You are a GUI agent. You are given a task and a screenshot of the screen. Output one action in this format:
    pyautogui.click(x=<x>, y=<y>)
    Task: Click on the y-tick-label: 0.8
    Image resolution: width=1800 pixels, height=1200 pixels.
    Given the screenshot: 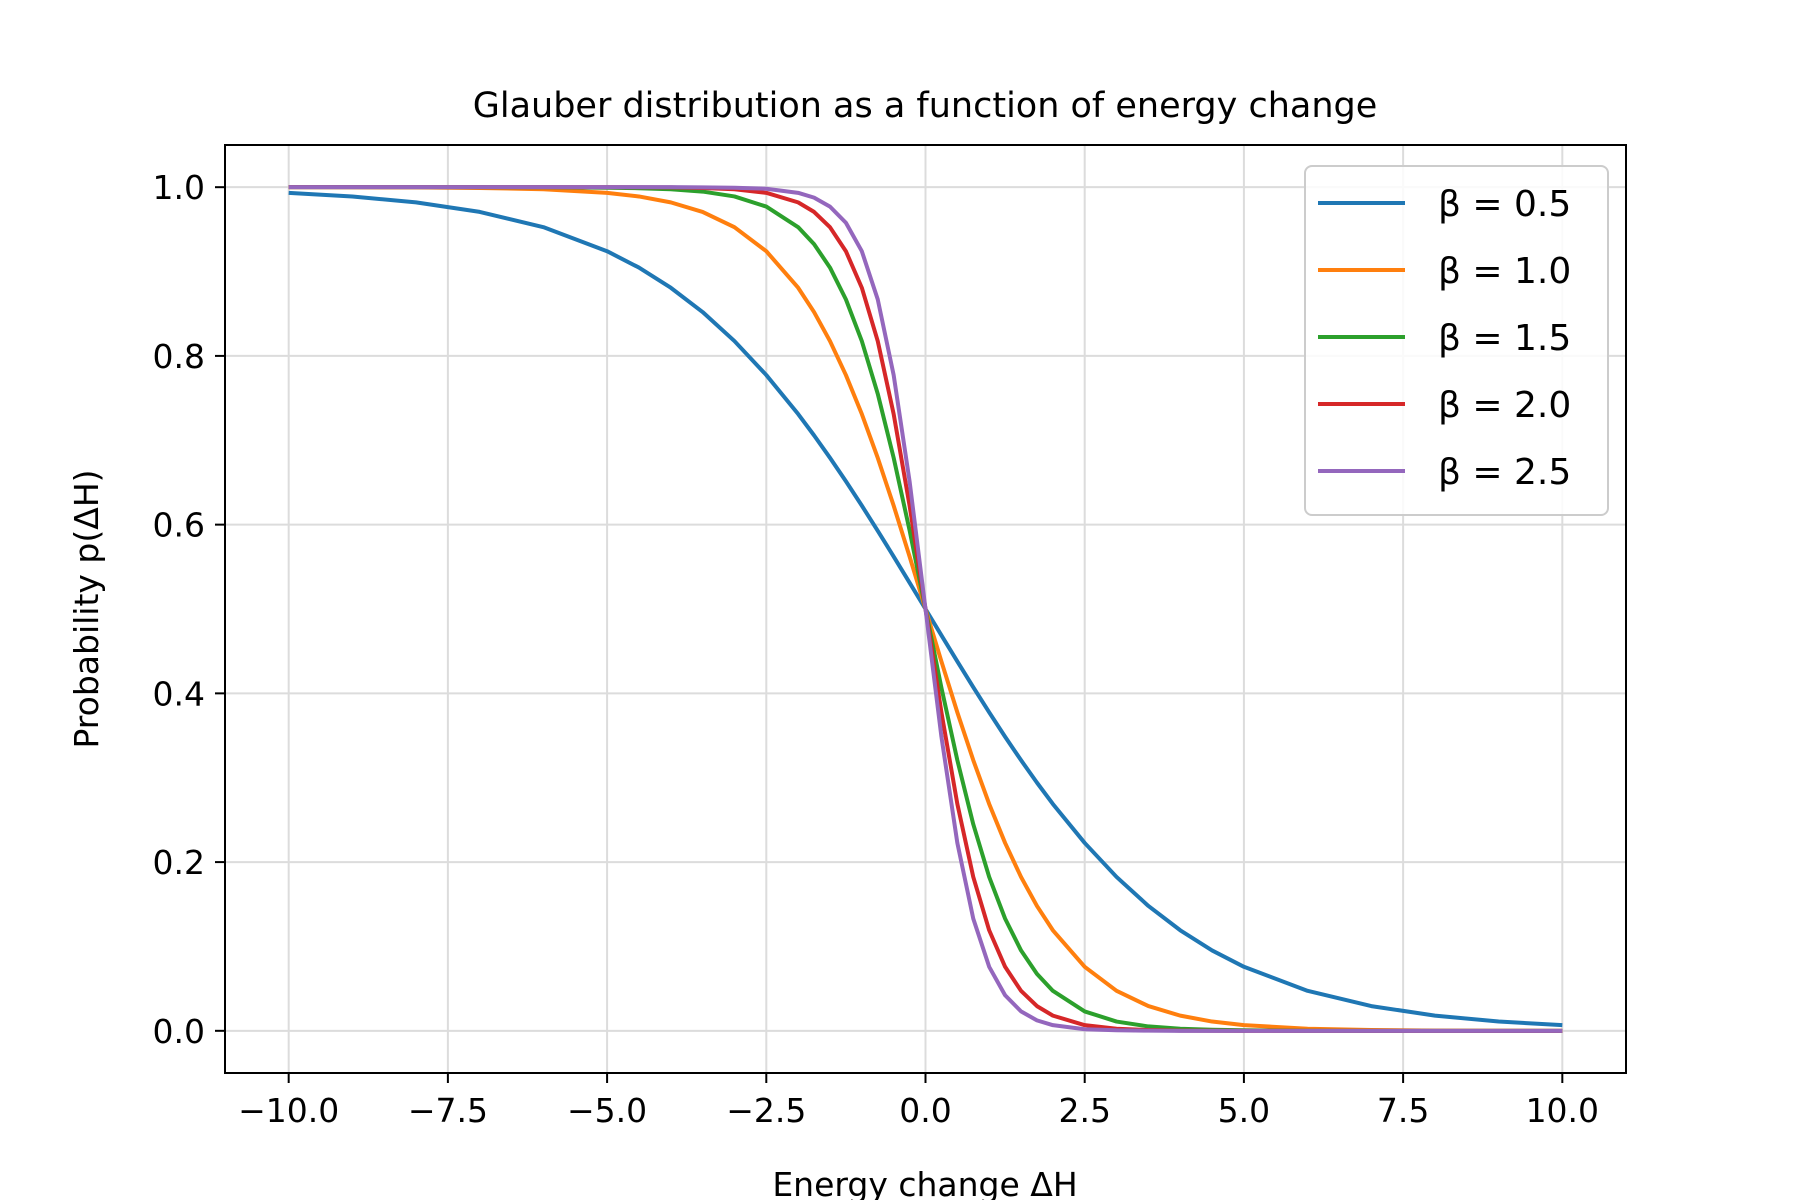 What is the action you would take?
    pyautogui.click(x=179, y=356)
    